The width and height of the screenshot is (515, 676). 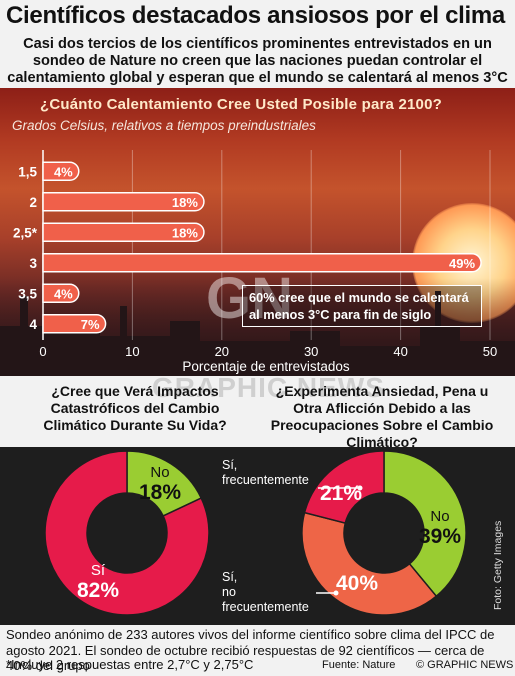 I want to click on y-tick-label: 2,5*, so click(x=25, y=232).